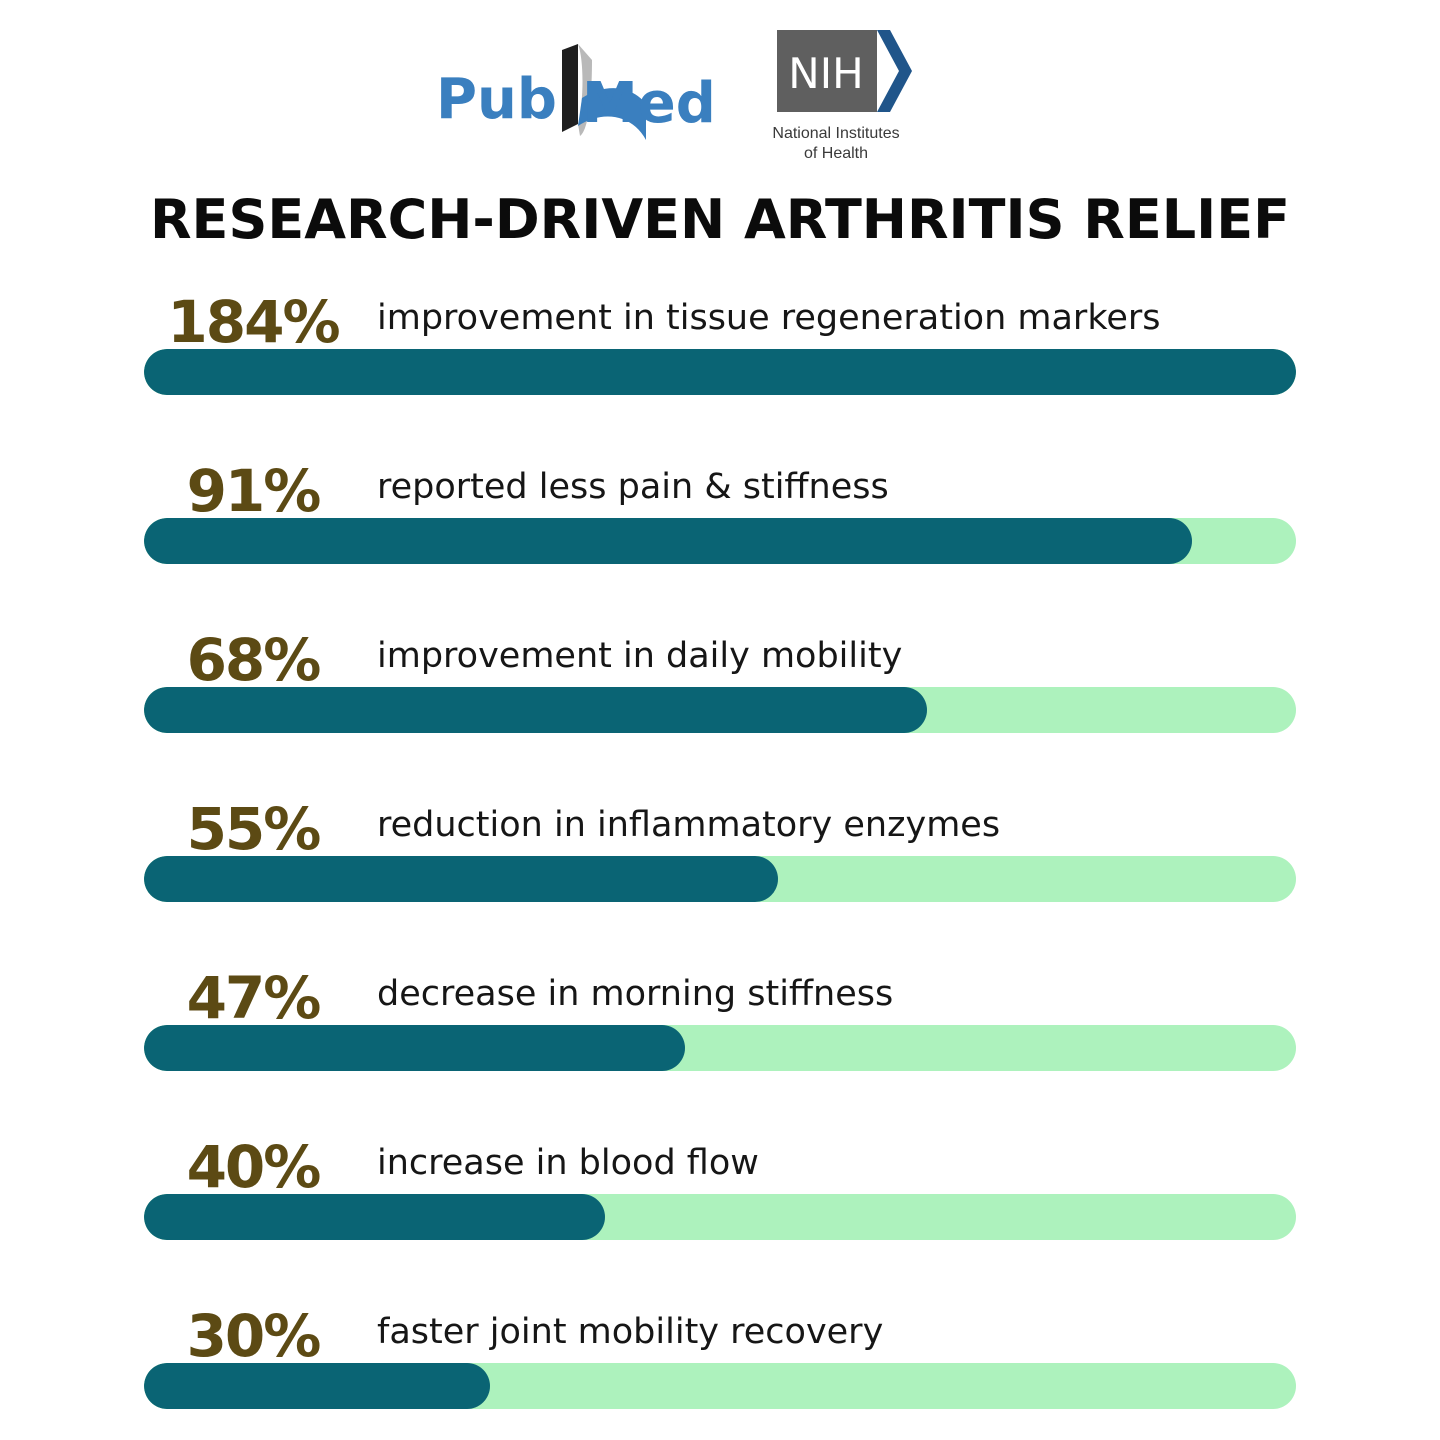  Describe the element at coordinates (635, 994) in the screenshot. I see `stat-label: decrease in morning stiﬀness` at that location.